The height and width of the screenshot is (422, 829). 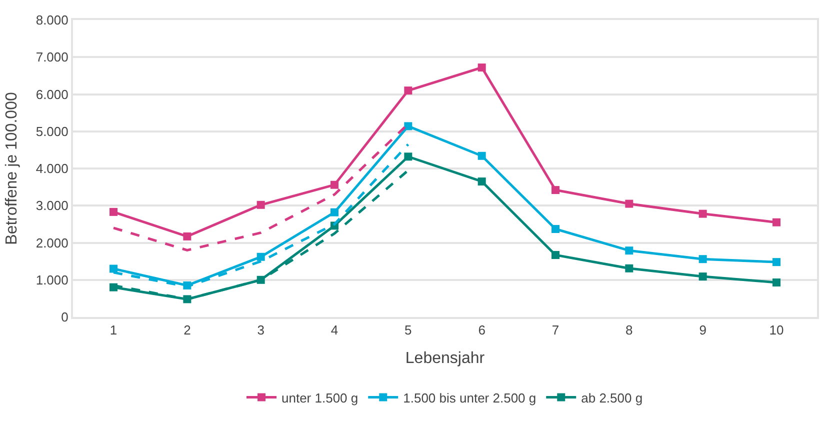 What do you see at coordinates (334, 330) in the screenshot?
I see `x-tick-label: 4` at bounding box center [334, 330].